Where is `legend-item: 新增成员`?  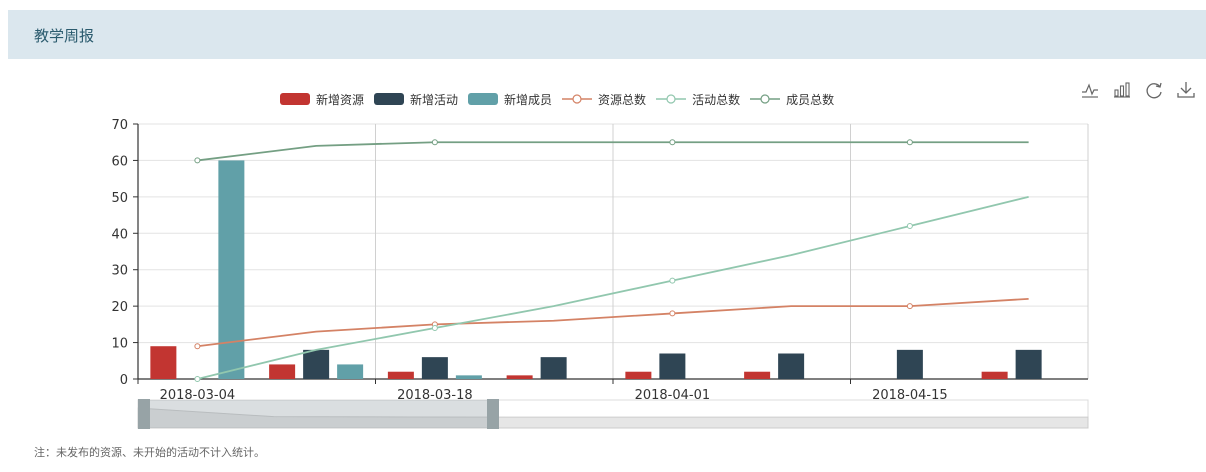
legend-item: 新增成员 is located at coordinates (510, 99).